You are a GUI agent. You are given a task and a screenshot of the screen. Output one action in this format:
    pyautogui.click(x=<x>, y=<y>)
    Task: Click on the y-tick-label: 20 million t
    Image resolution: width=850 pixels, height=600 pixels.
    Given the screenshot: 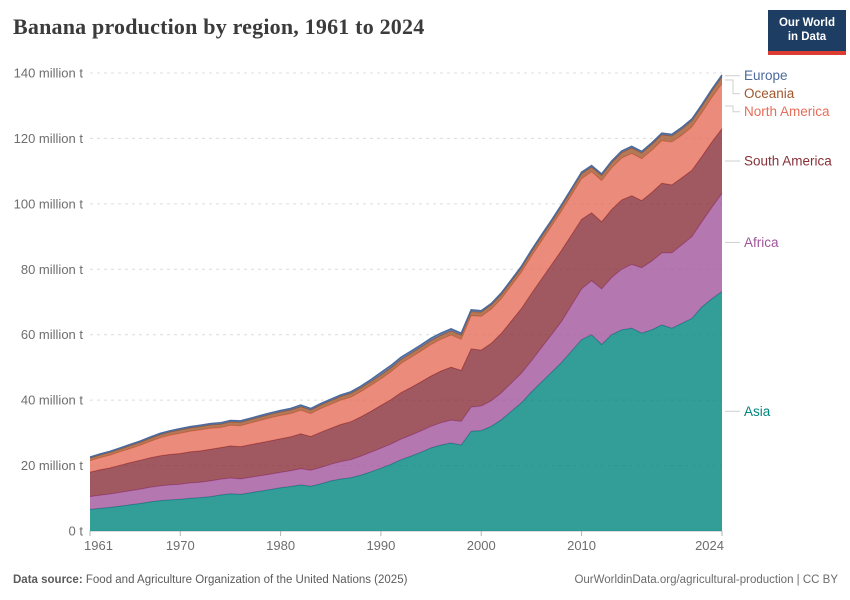 What is the action you would take?
    pyautogui.click(x=52, y=465)
    